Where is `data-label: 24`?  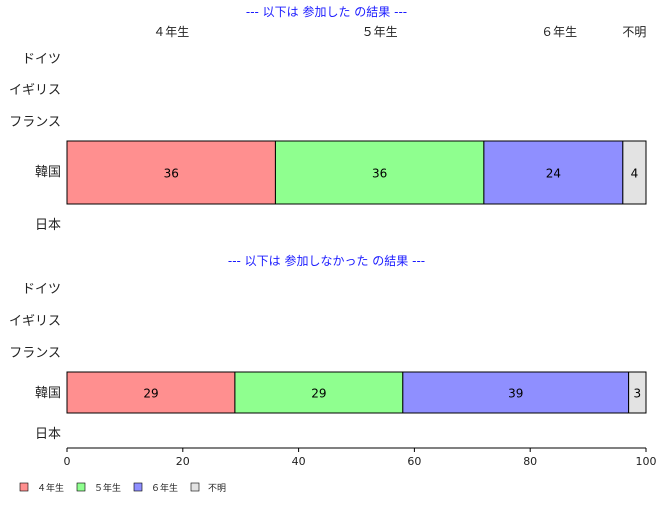
data-label: 24 is located at coordinates (553, 174).